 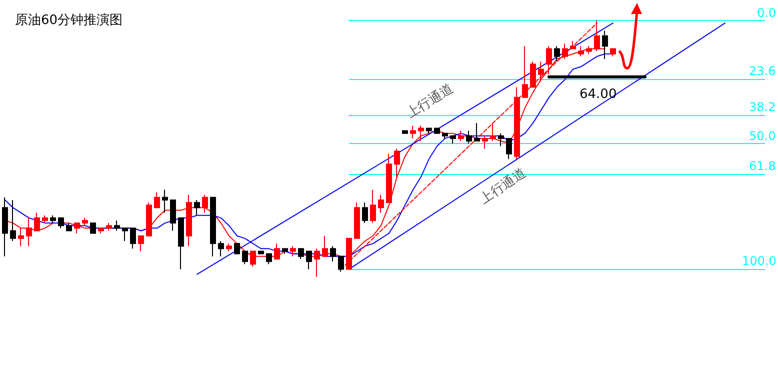 I want to click on chart-title: 原油60分钟推演图, so click(x=69, y=20).